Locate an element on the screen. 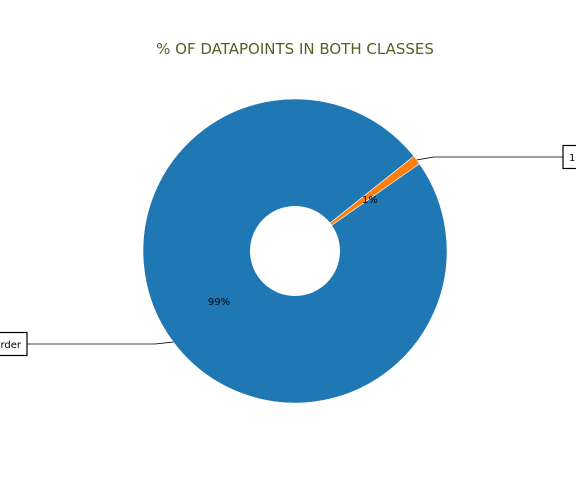  annotation-box-order is located at coordinates (14, 344).